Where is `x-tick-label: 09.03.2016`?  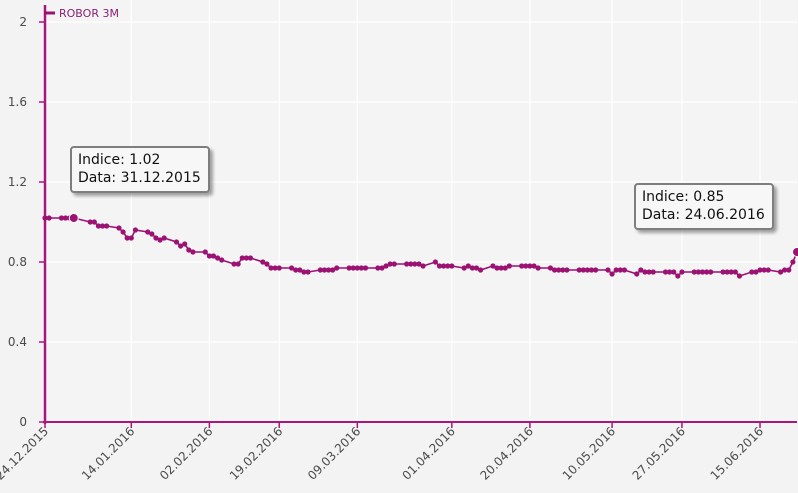 x-tick-label: 09.03.2016 is located at coordinates (334, 453).